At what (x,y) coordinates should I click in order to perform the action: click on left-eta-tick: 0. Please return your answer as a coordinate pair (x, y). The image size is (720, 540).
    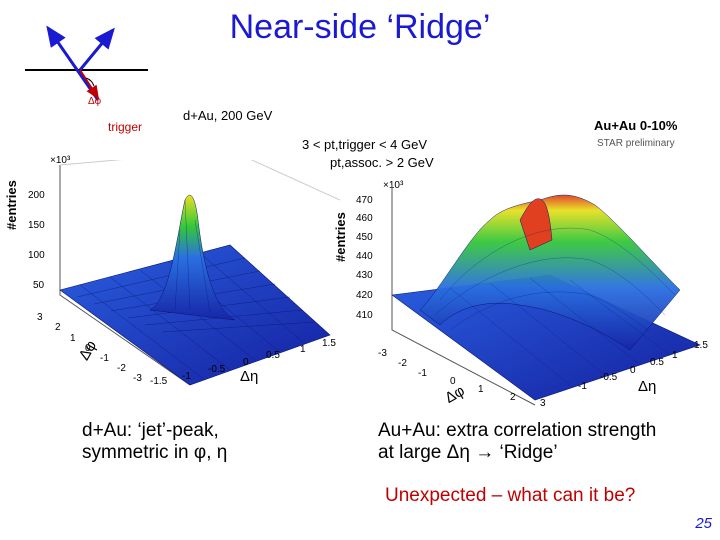
    Looking at the image, I should click on (246, 362).